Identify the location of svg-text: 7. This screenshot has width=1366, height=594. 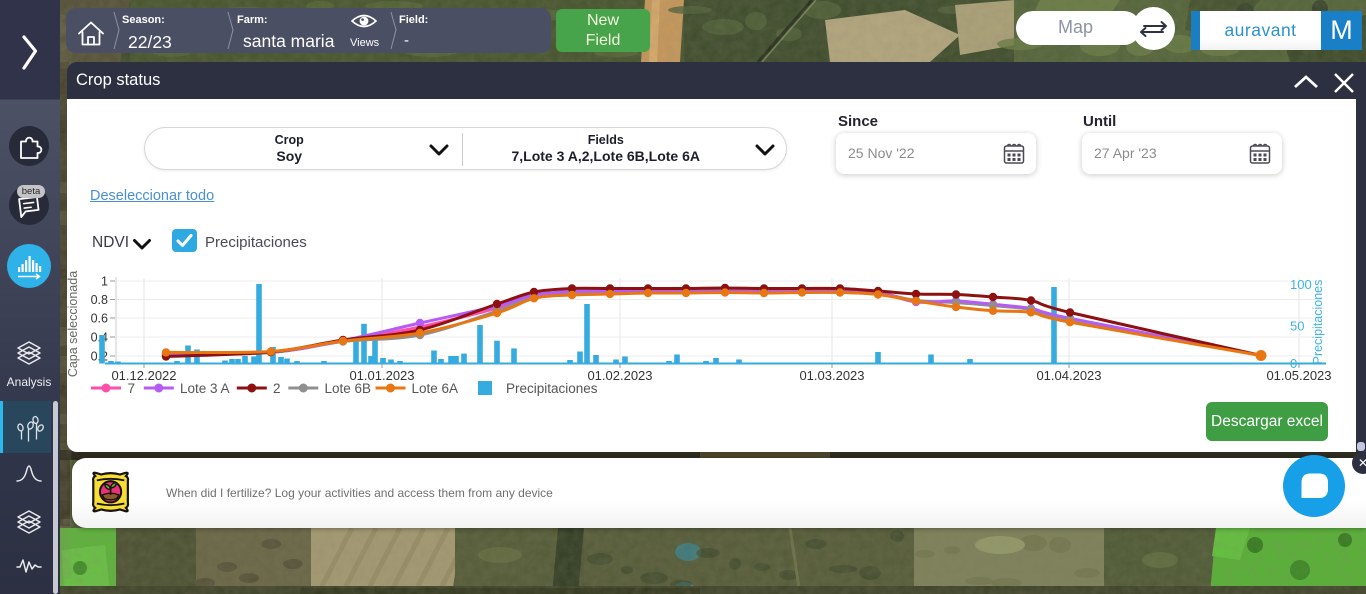
(132, 388).